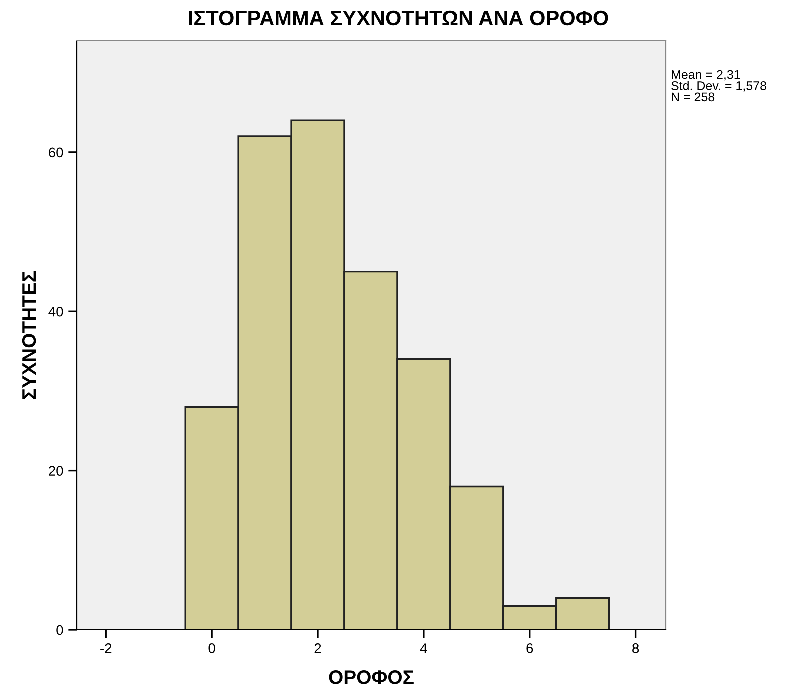  Describe the element at coordinates (318, 649) in the screenshot. I see `x-tick-label: 2` at that location.